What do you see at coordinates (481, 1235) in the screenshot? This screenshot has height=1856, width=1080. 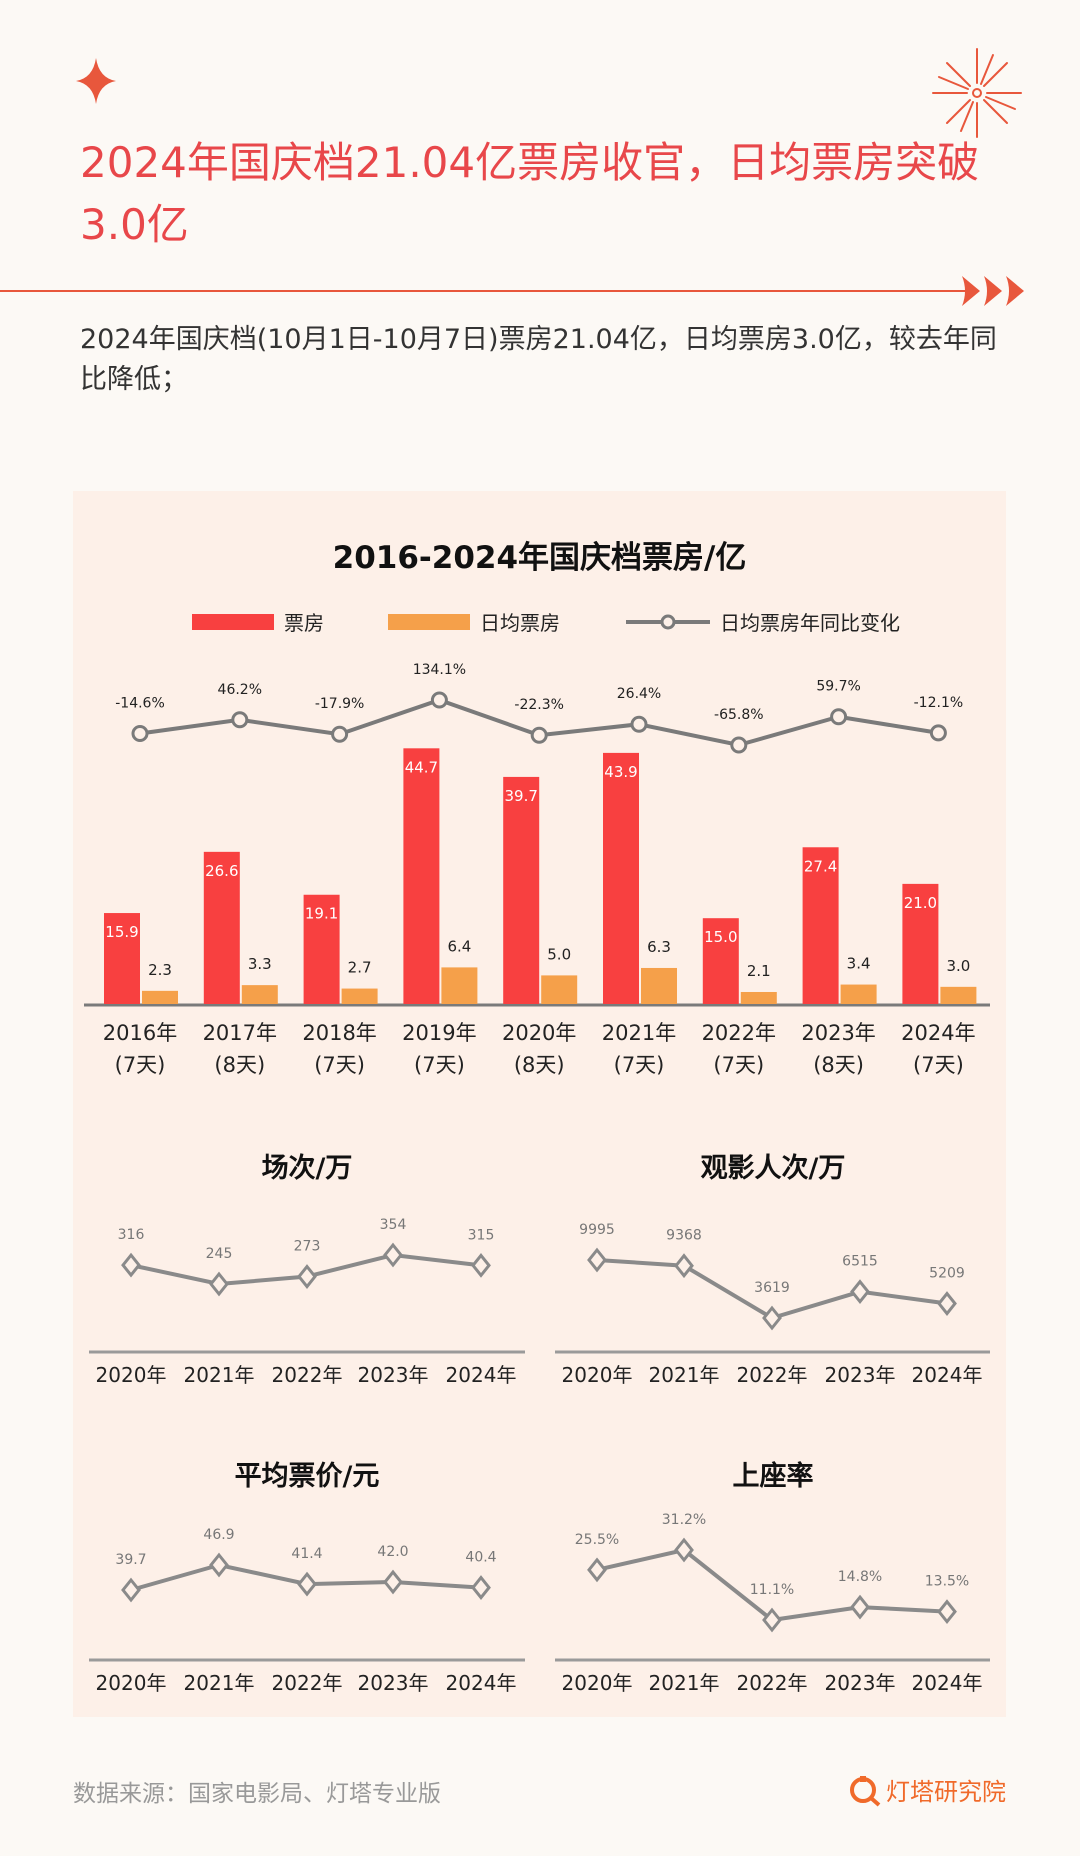 I see `data-label: 315` at bounding box center [481, 1235].